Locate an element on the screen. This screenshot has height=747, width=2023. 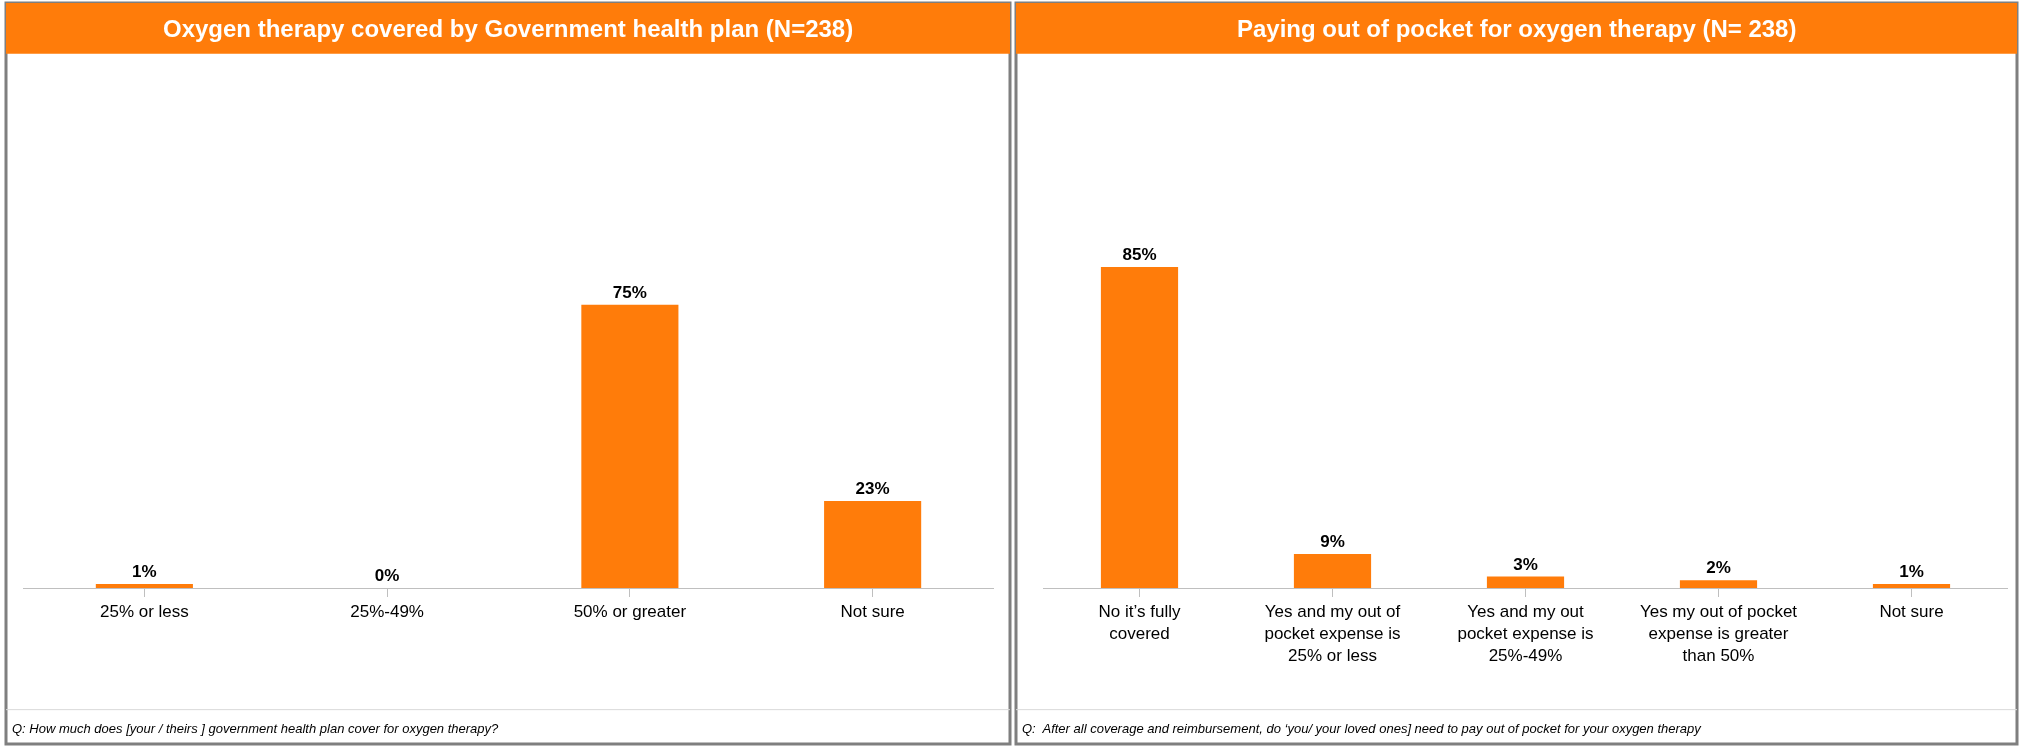
x-tick-label: No it’s fully covered is located at coordinates (1139, 623).